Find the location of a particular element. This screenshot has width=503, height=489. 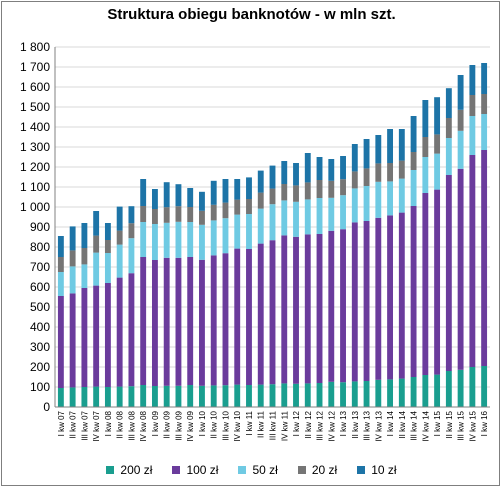

y-tick-label: 600 is located at coordinates (40, 287).